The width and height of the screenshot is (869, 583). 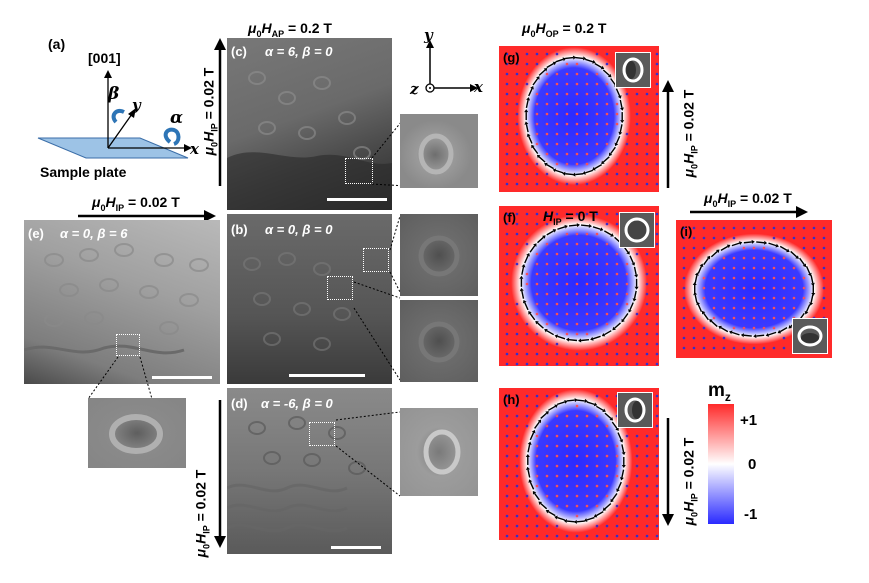 I want to click on skyrmion-ring-b-lower, so click(x=439, y=342).